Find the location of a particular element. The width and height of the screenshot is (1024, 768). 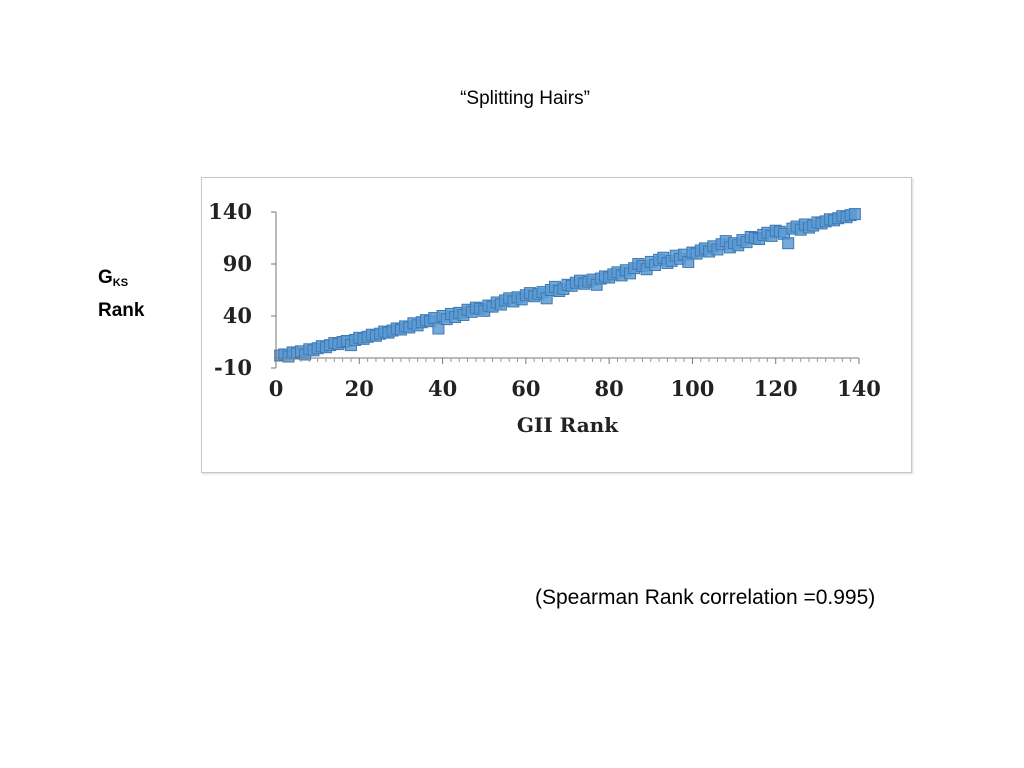

plot-marks is located at coordinates (567, 285).